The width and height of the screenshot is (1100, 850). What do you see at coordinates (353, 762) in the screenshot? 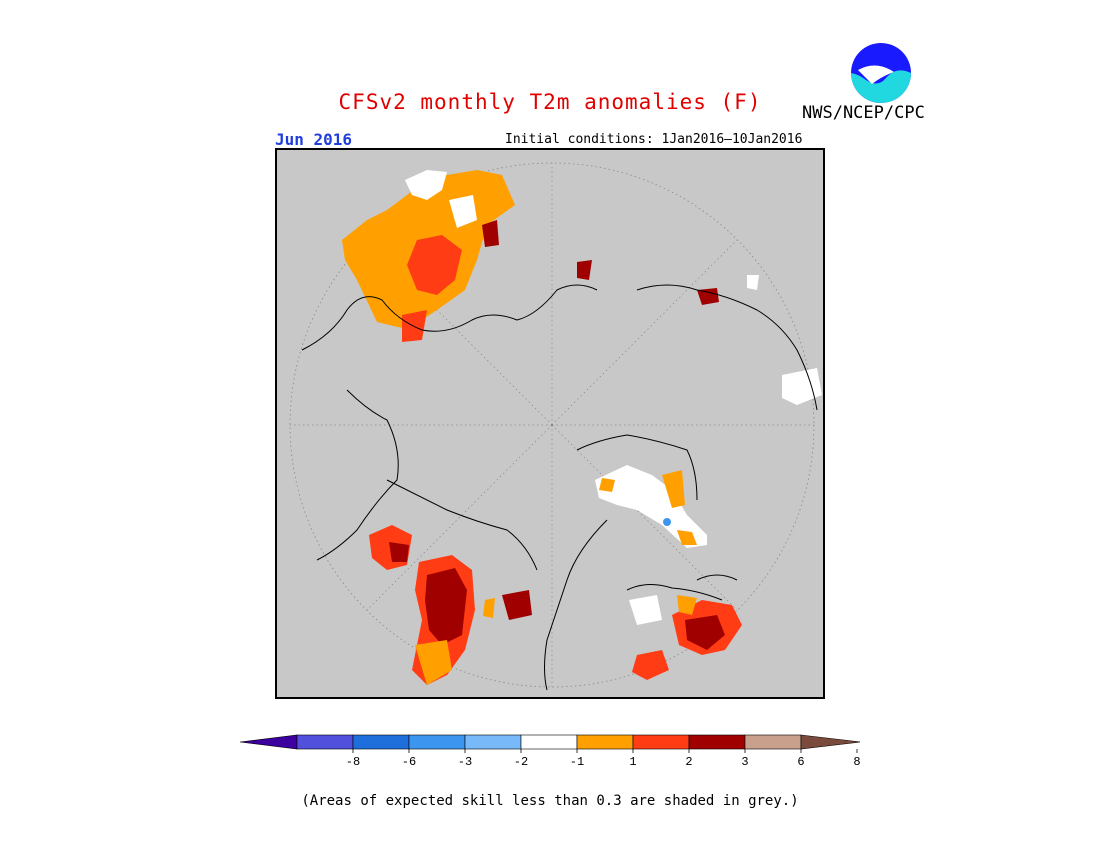
I see `colorbar-tick-label: -8` at bounding box center [353, 762].